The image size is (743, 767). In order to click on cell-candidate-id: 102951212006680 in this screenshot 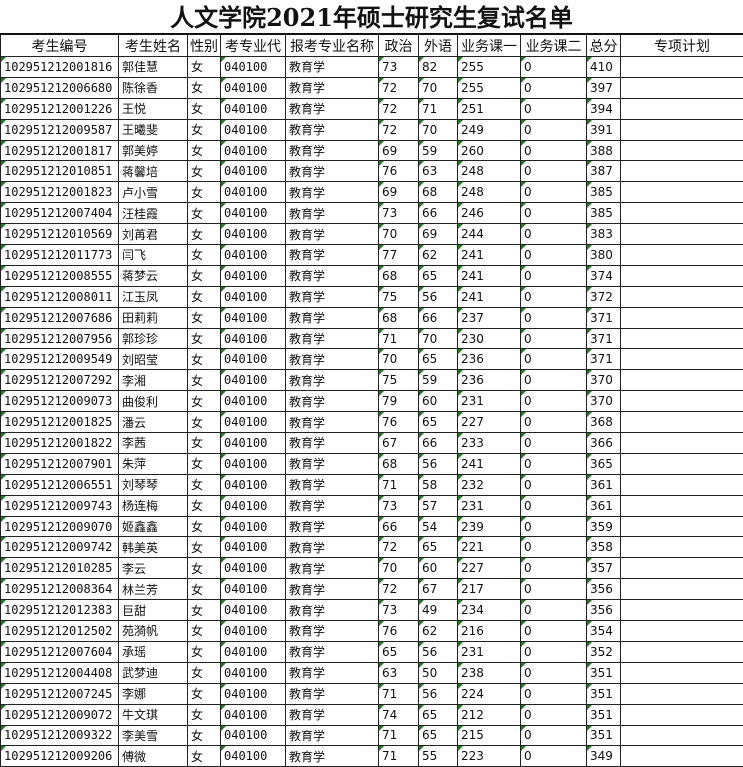, I will do `click(60, 87)`.